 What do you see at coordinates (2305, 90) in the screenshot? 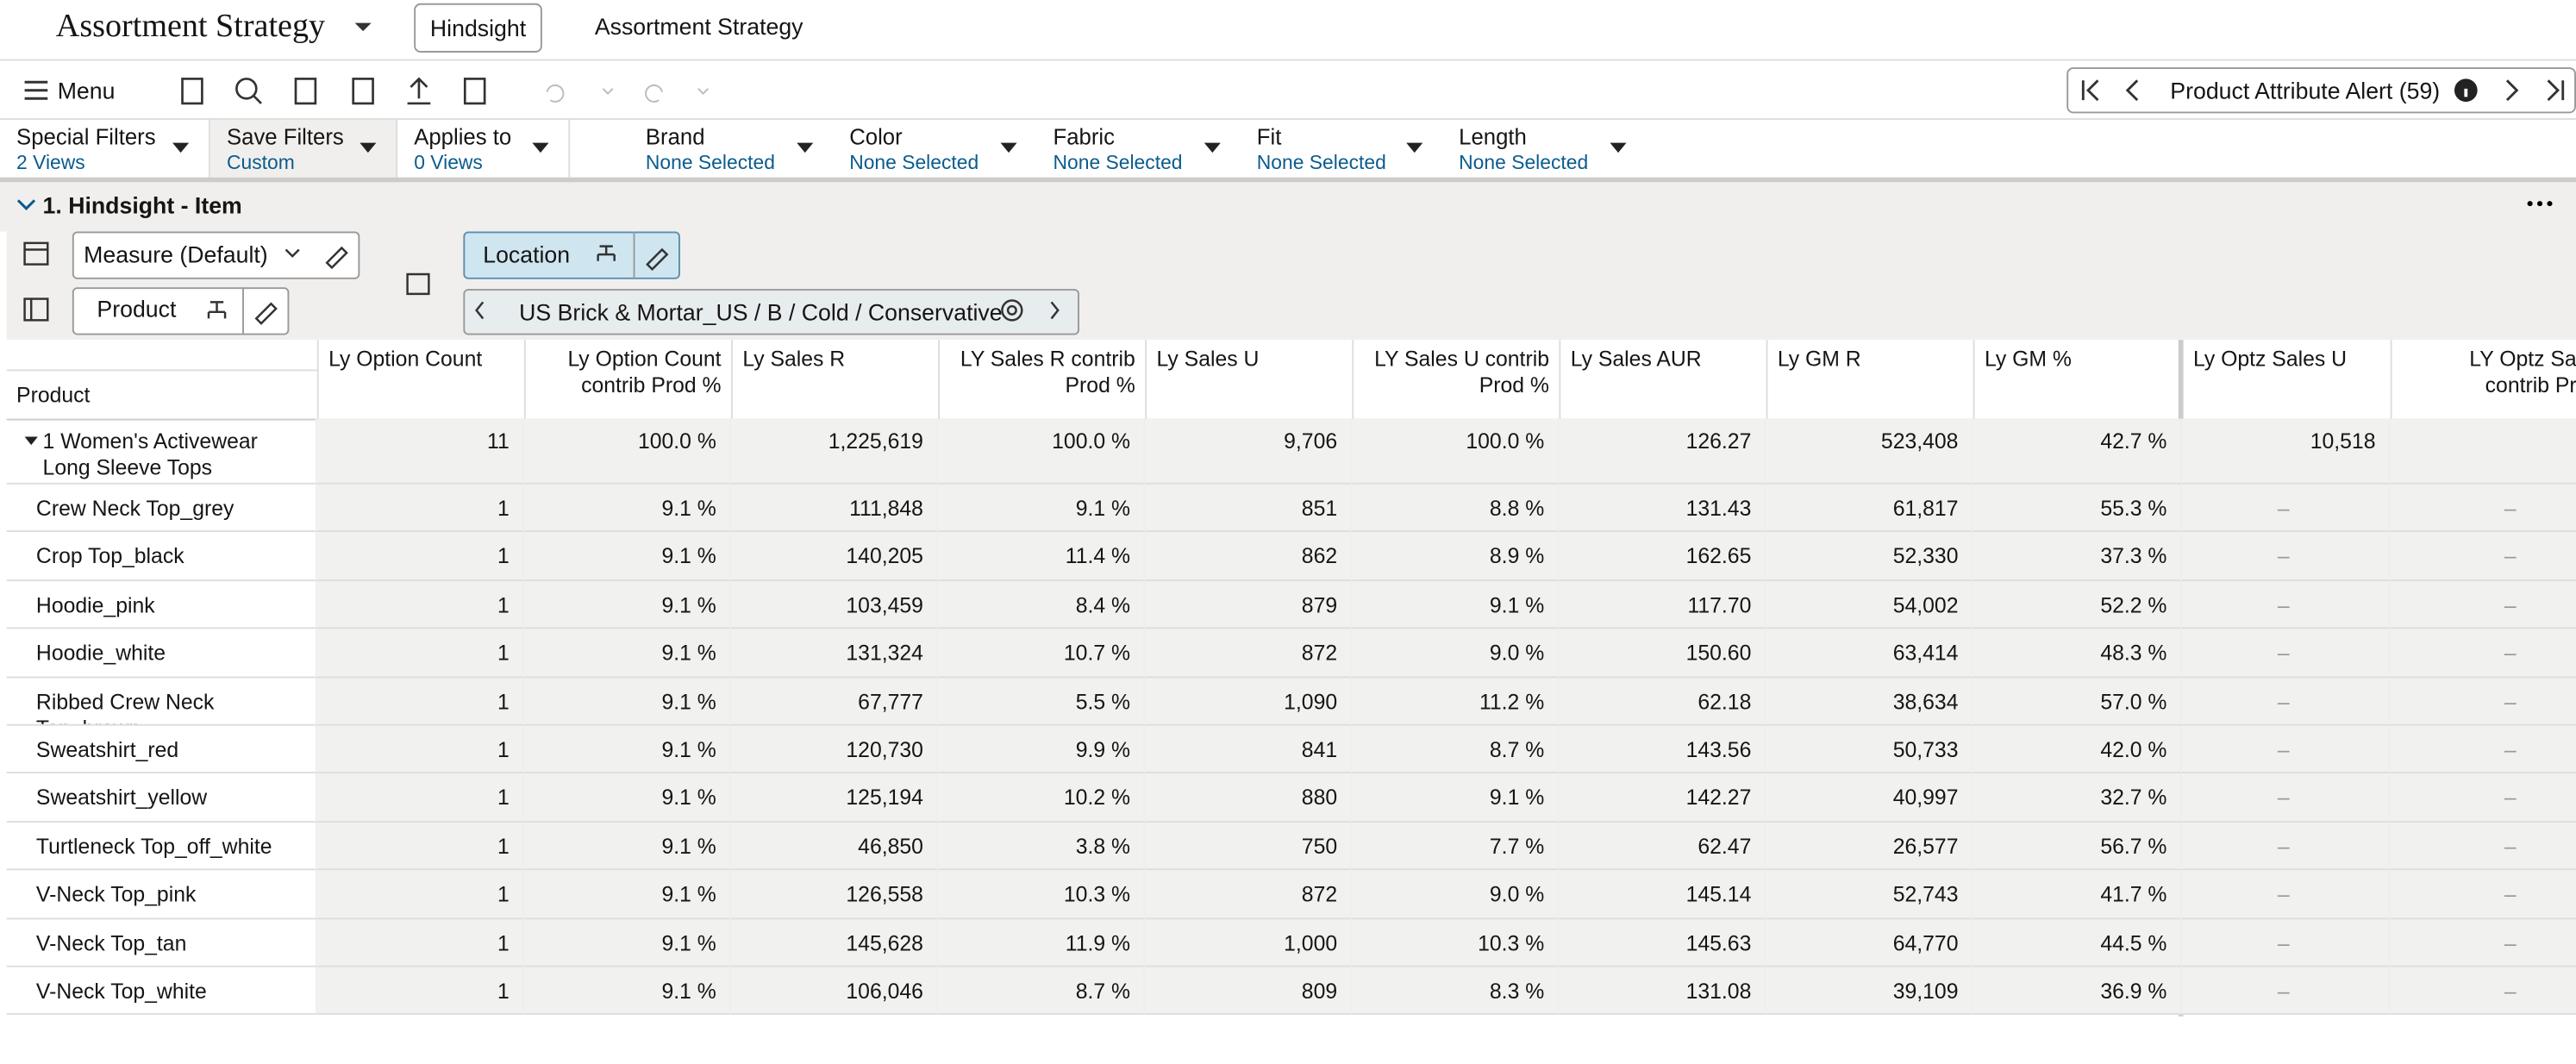
I see `alert-label: Product Attribute Alert (59)` at bounding box center [2305, 90].